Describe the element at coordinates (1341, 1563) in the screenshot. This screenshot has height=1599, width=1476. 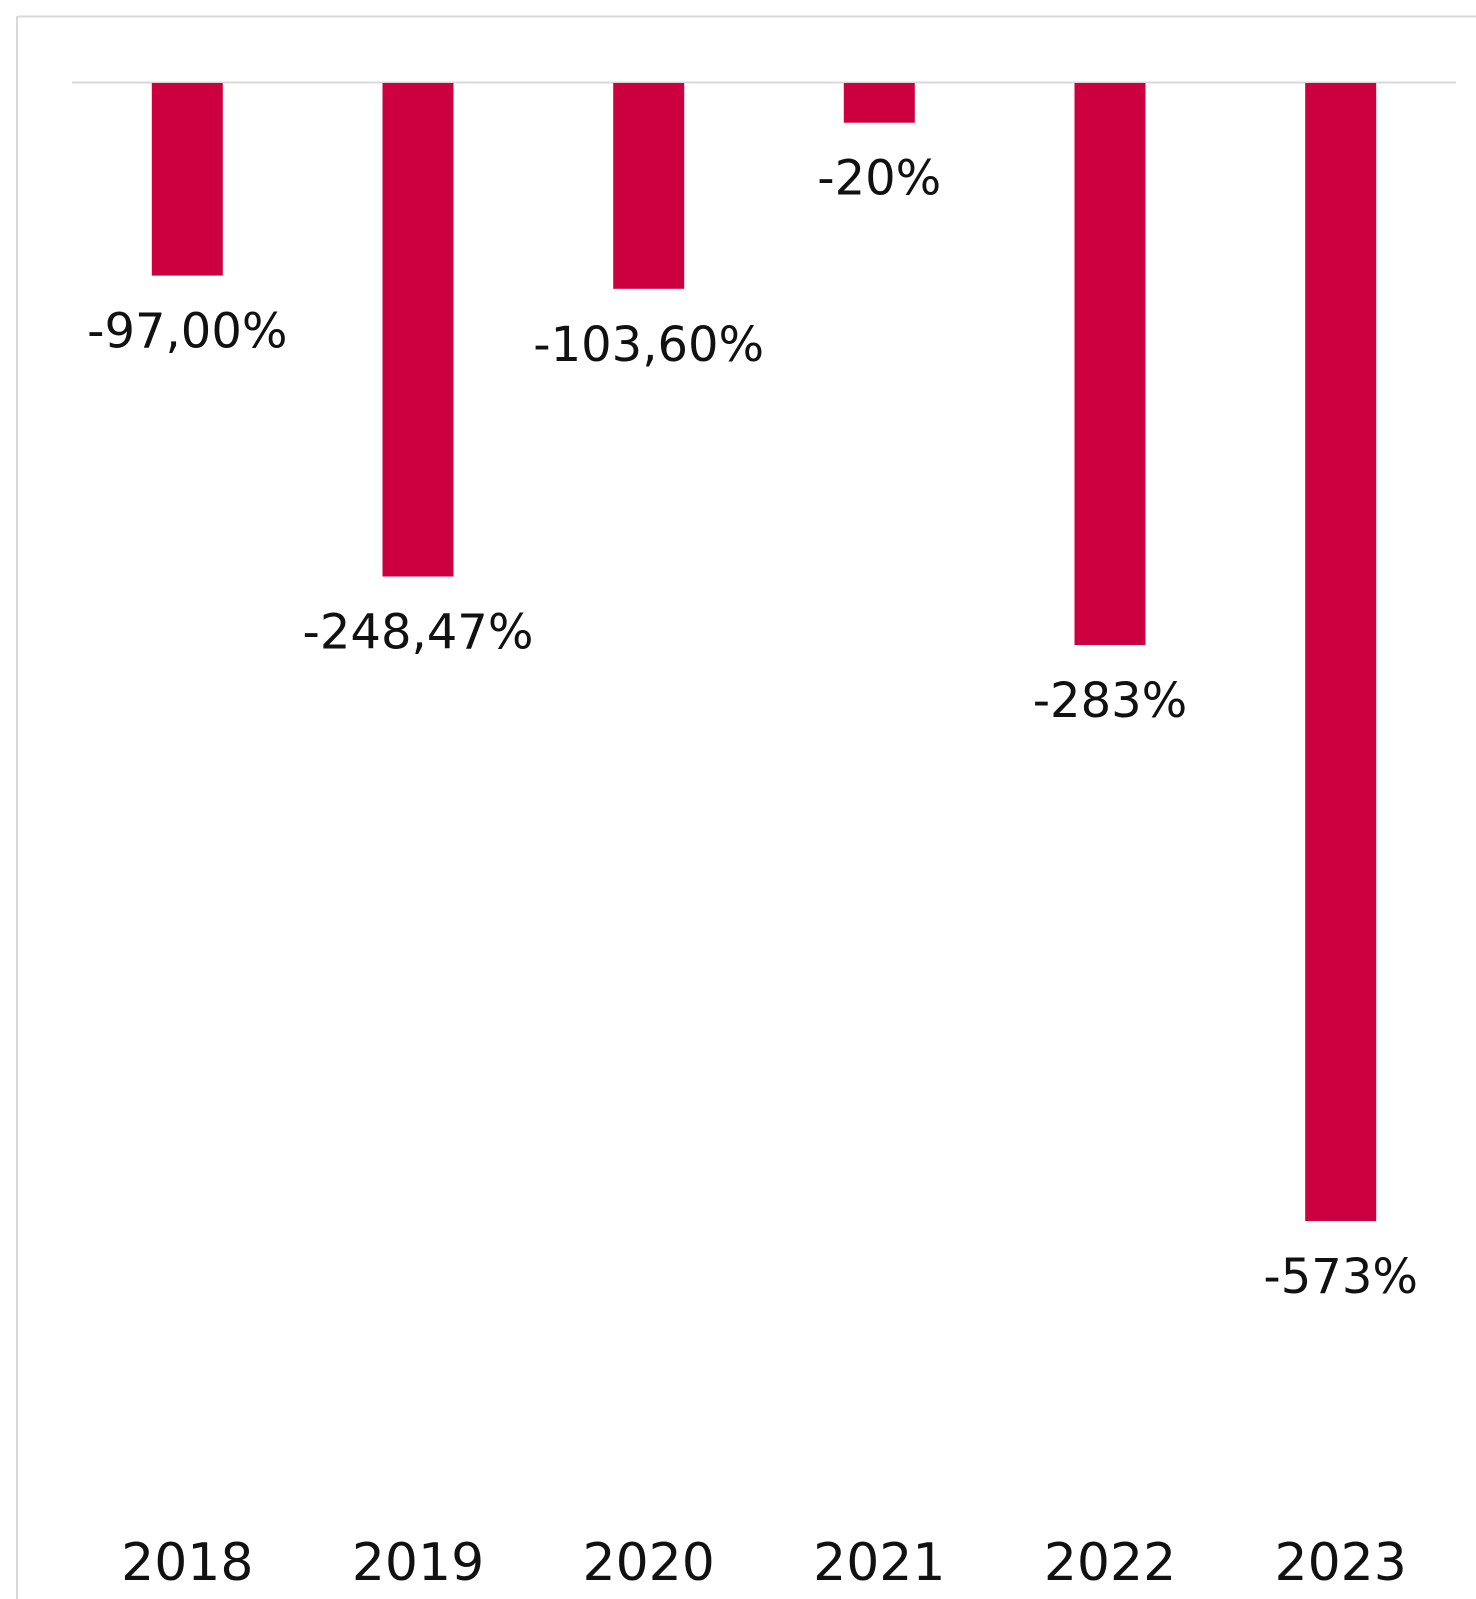
I see `x-tick-label-2023: 2023` at that location.